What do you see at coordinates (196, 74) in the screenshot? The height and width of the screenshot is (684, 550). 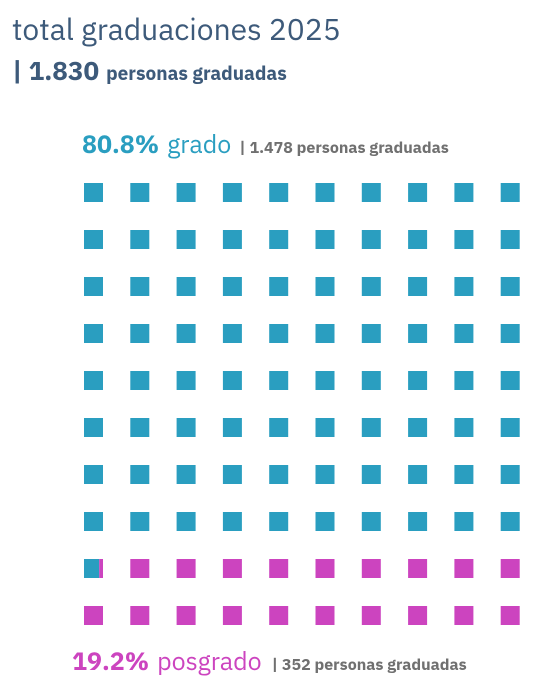 I see `total-text: personas graduadas` at bounding box center [196, 74].